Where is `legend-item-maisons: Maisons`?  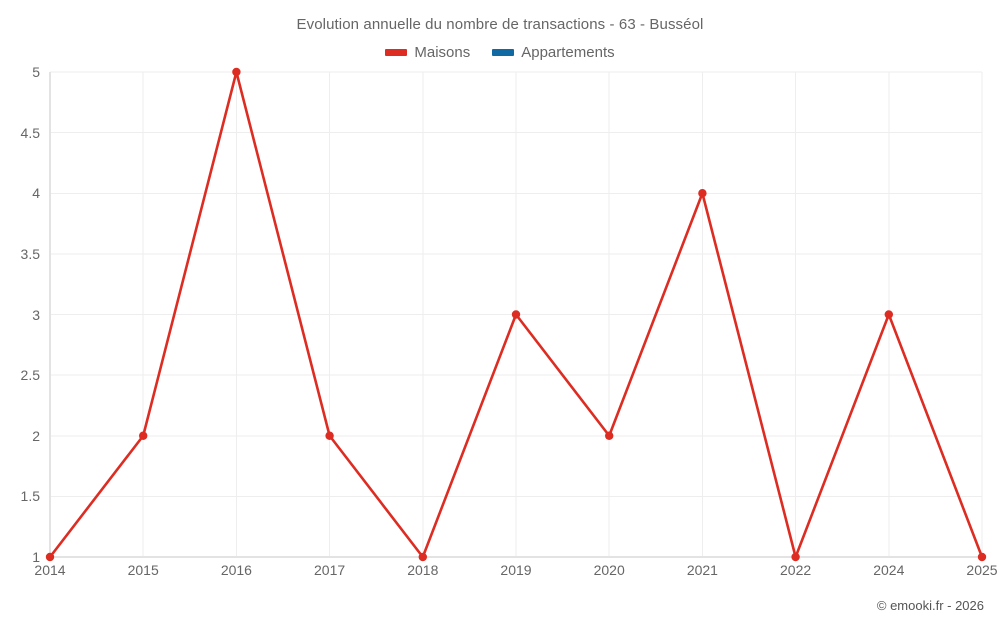 legend-item-maisons: Maisons is located at coordinates (427, 52).